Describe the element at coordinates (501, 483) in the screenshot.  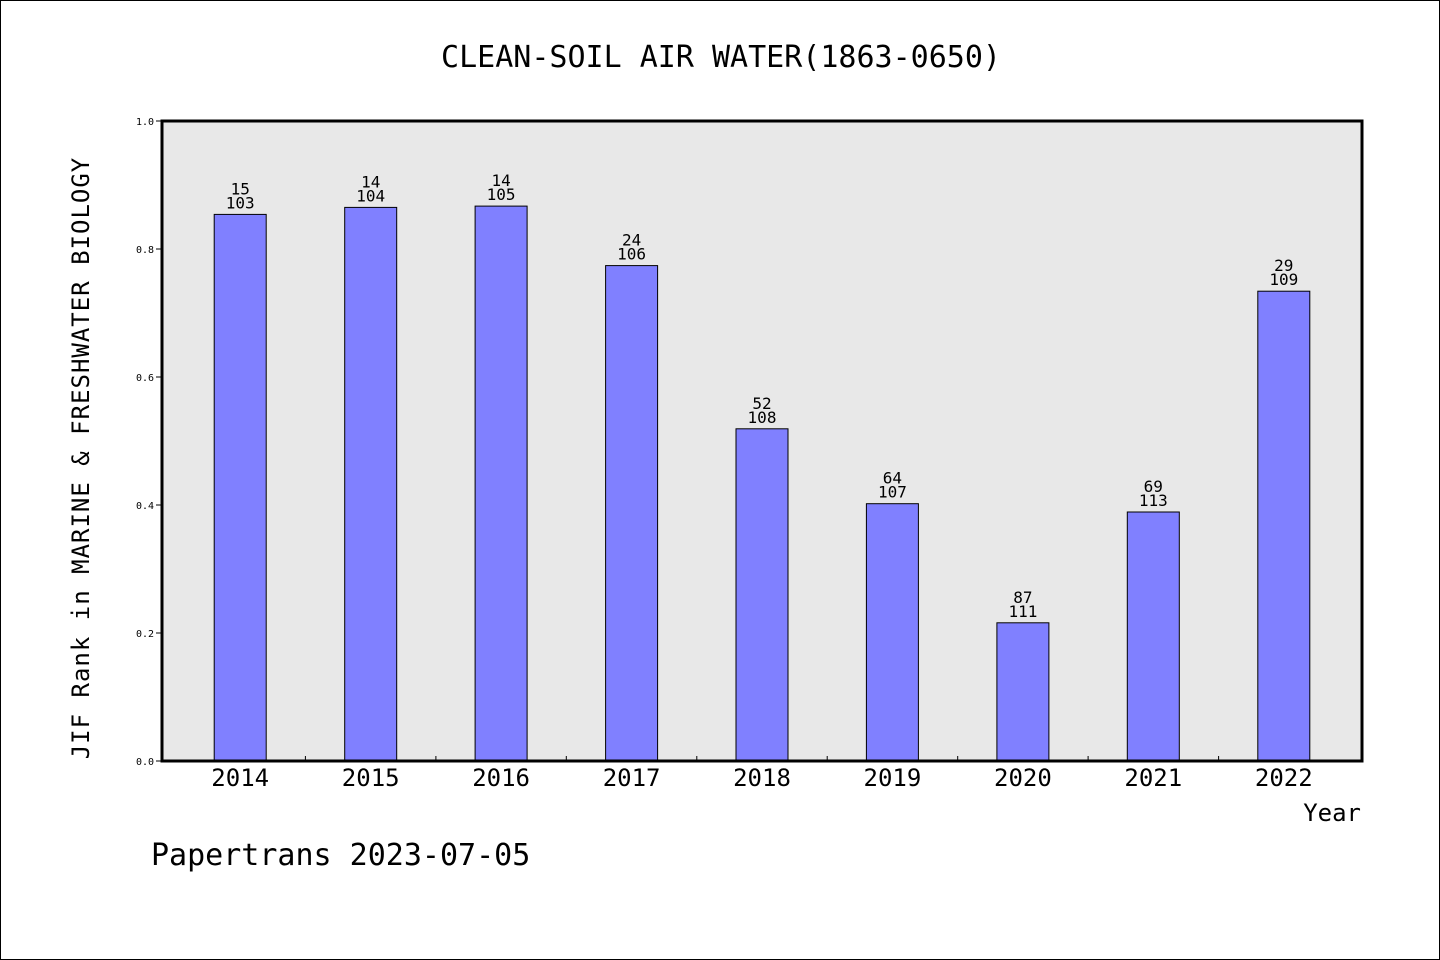
I see `bar-2016` at that location.